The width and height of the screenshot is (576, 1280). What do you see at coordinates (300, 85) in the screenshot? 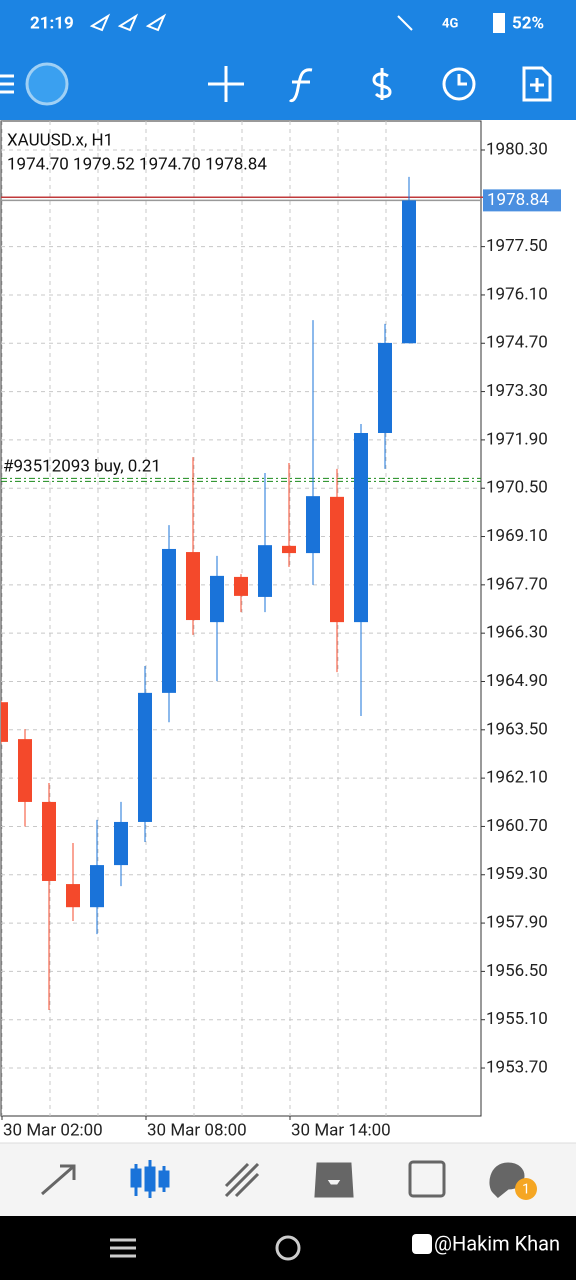
I see `indicators-button` at bounding box center [300, 85].